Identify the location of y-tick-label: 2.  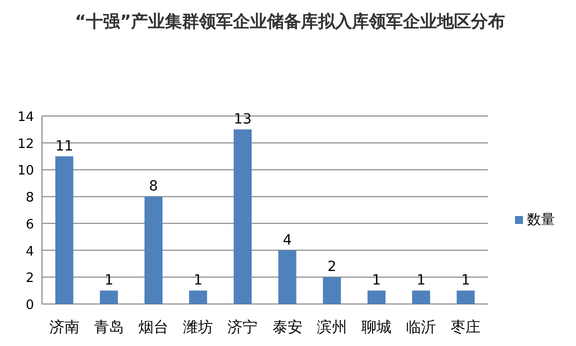
(30, 278).